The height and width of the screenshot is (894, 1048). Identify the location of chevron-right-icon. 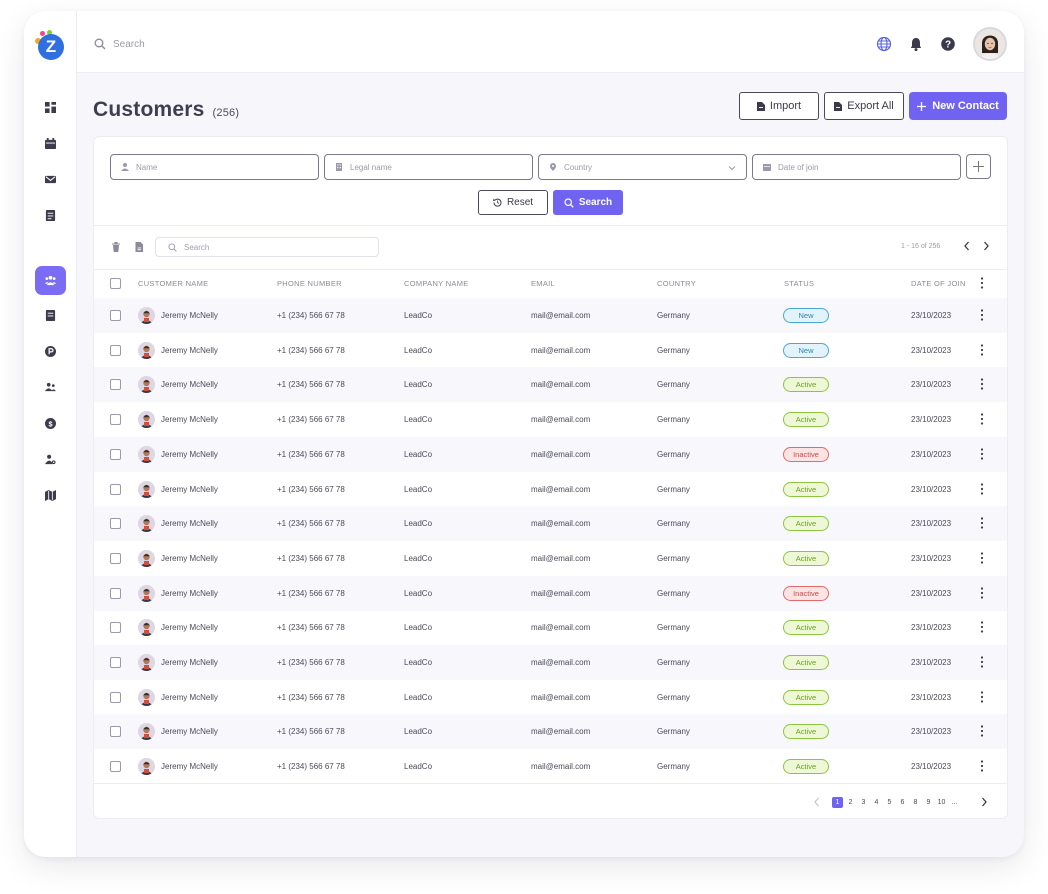
(986, 246).